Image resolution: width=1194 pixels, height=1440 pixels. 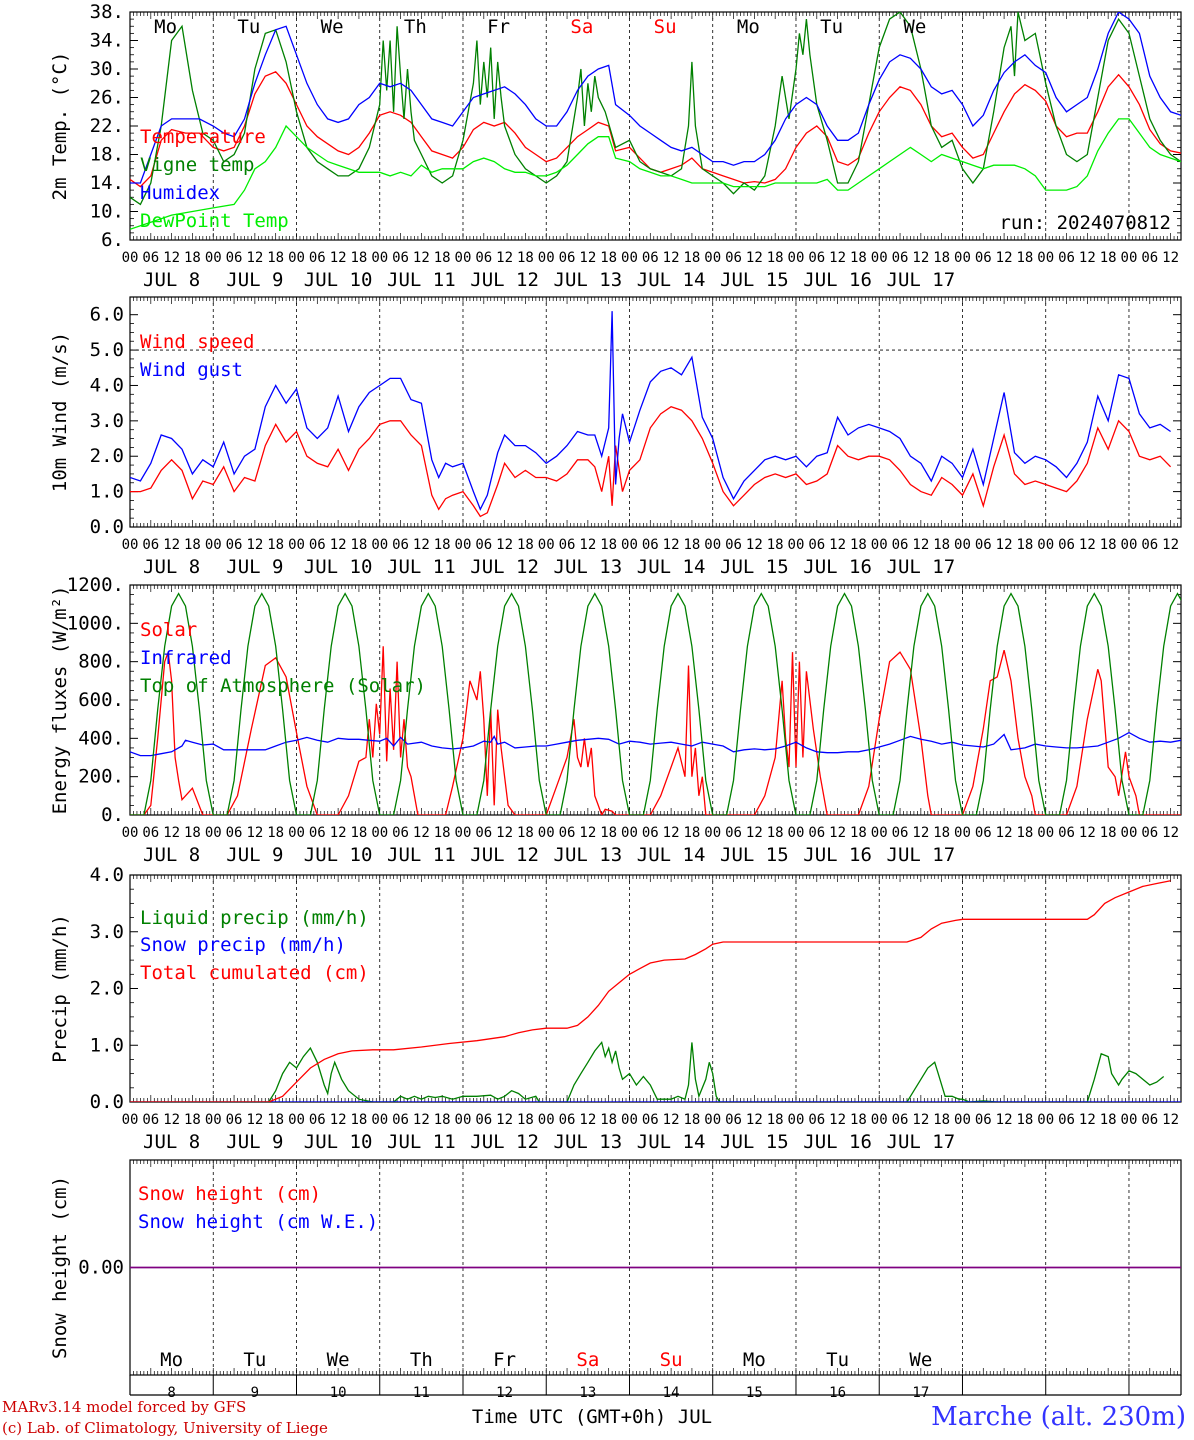 What do you see at coordinates (415, 27) in the screenshot?
I see `day-name: Th` at bounding box center [415, 27].